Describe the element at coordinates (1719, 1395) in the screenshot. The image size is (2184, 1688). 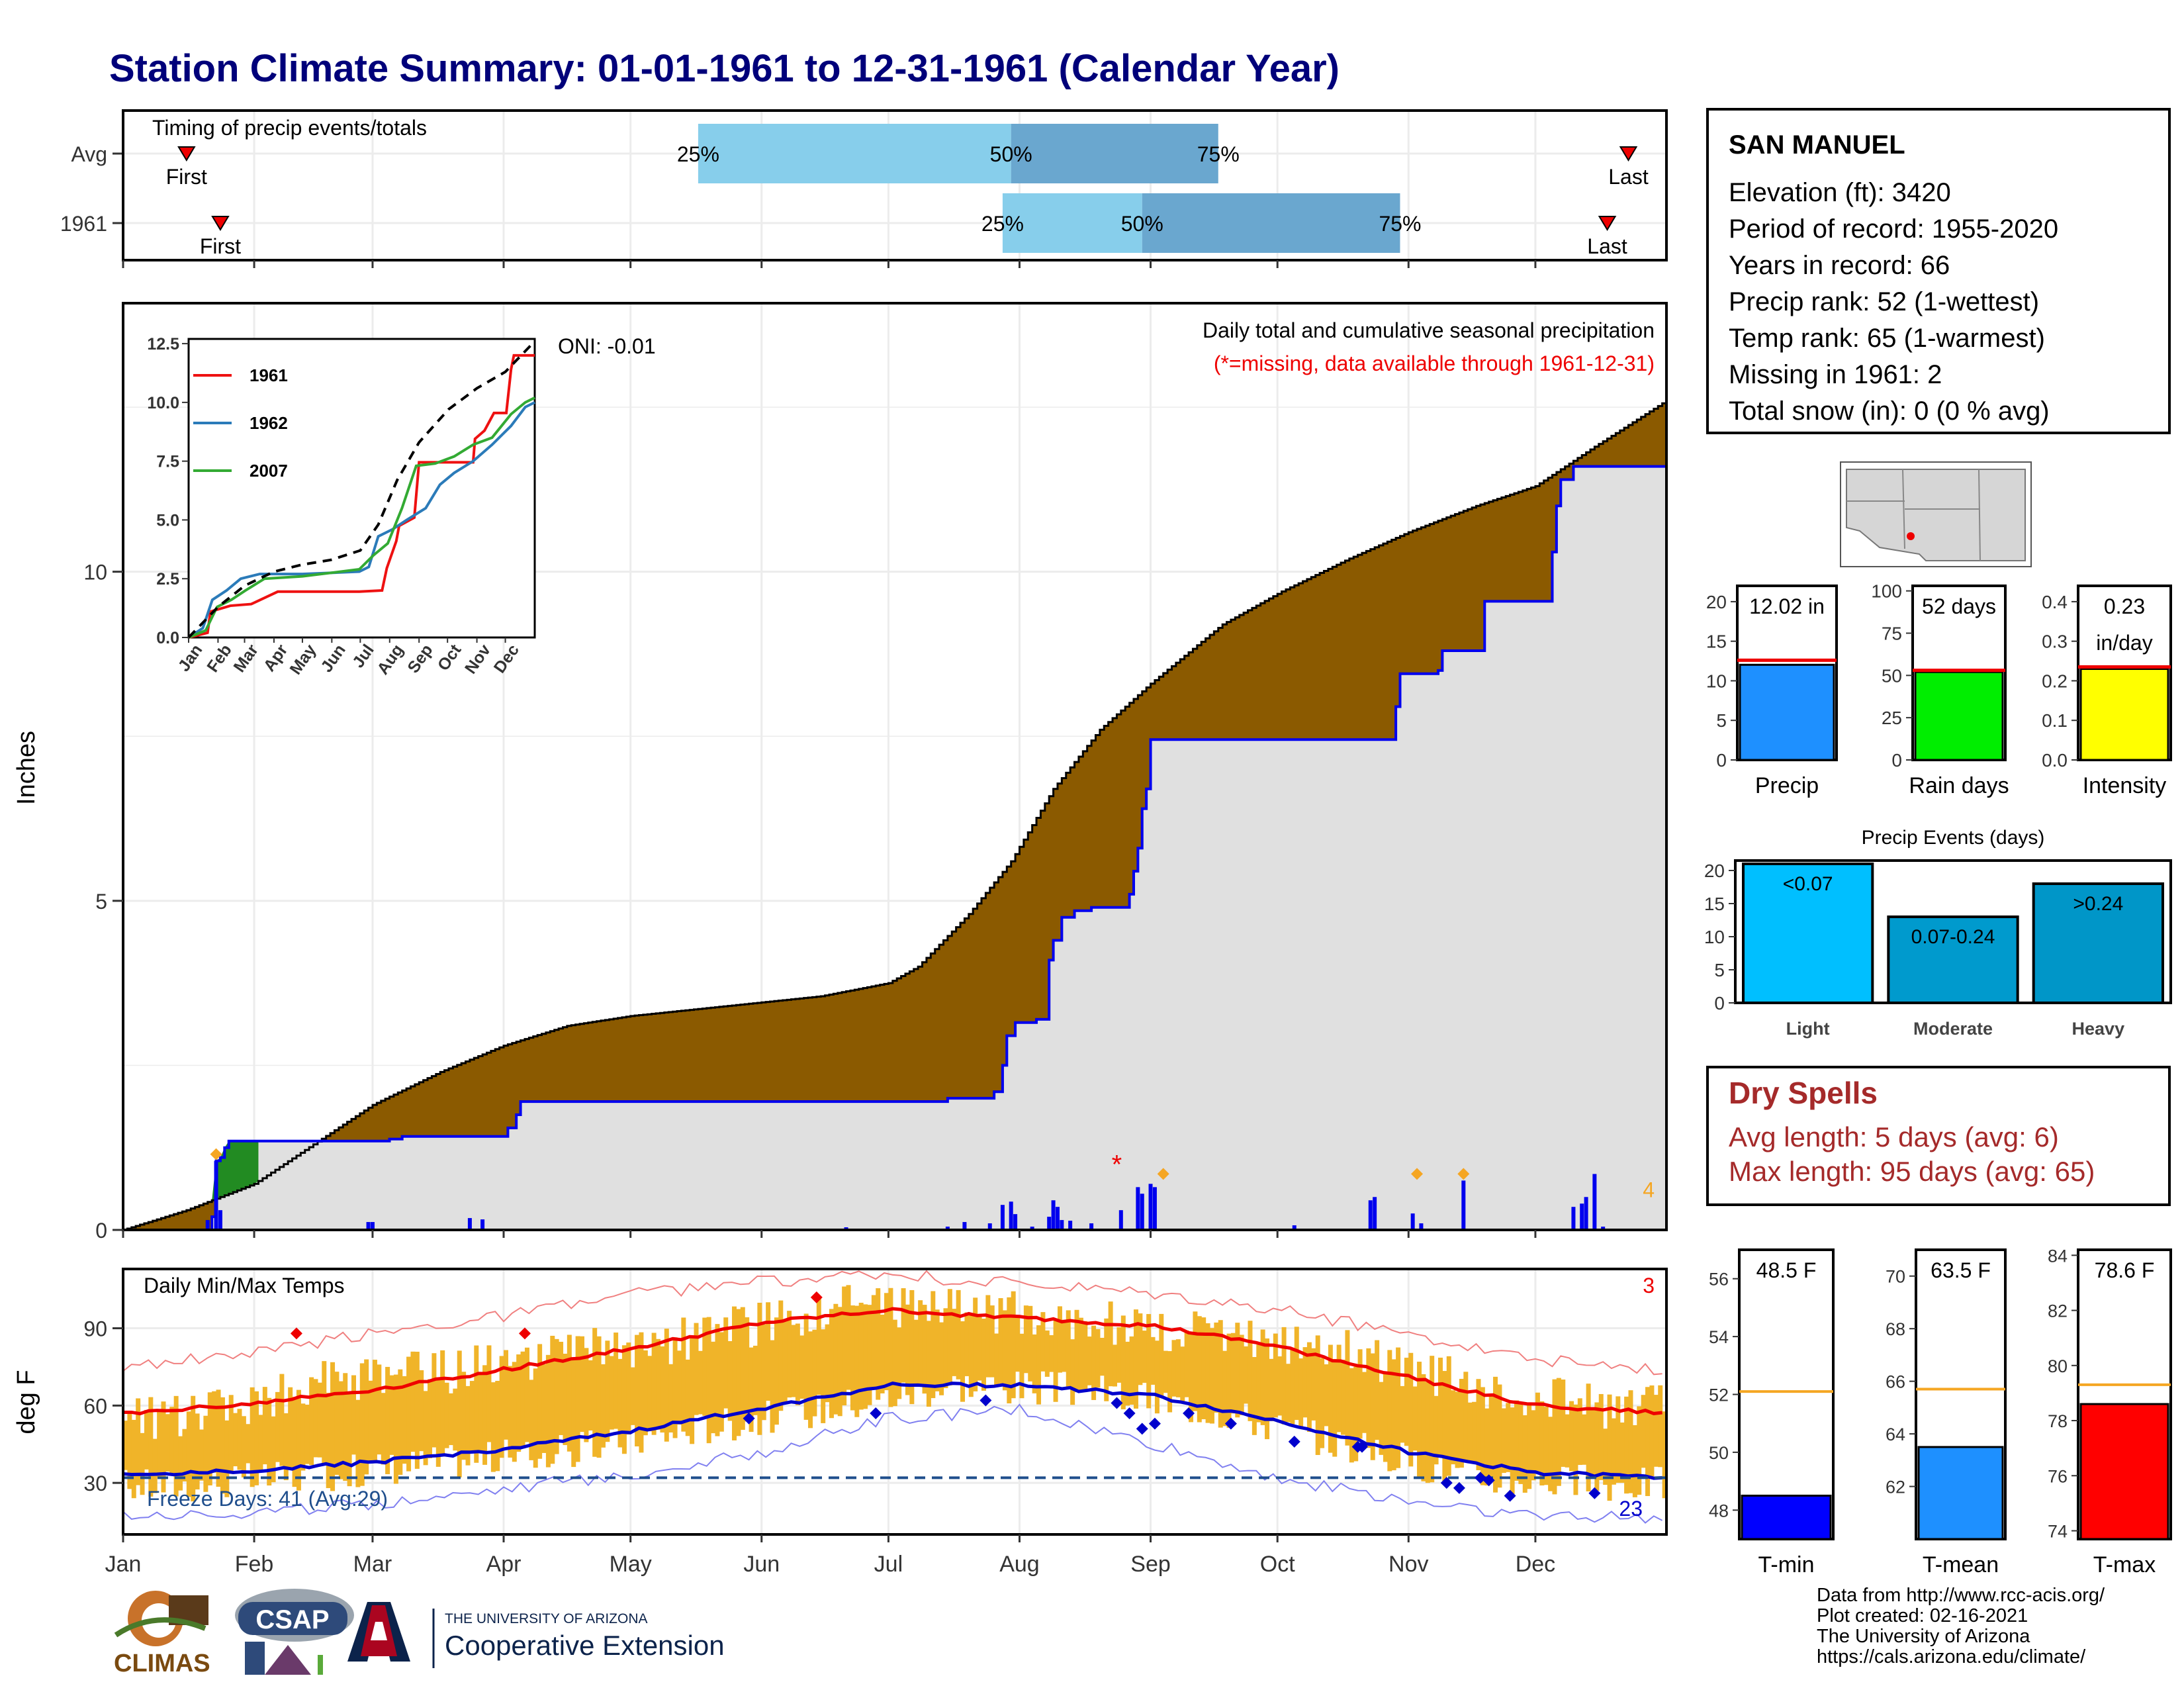
I see `summary-y-tick-label: 52` at that location.